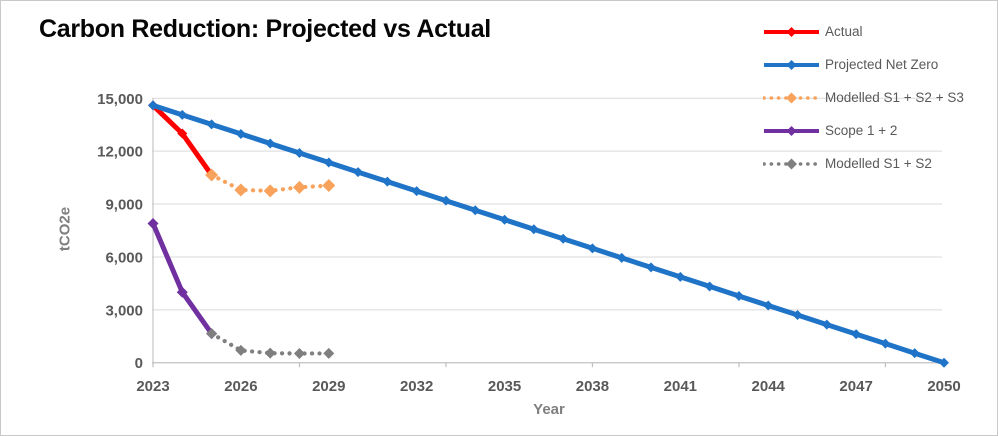 Image resolution: width=998 pixels, height=436 pixels. I want to click on y-tick-label: 3,000, so click(124, 310).